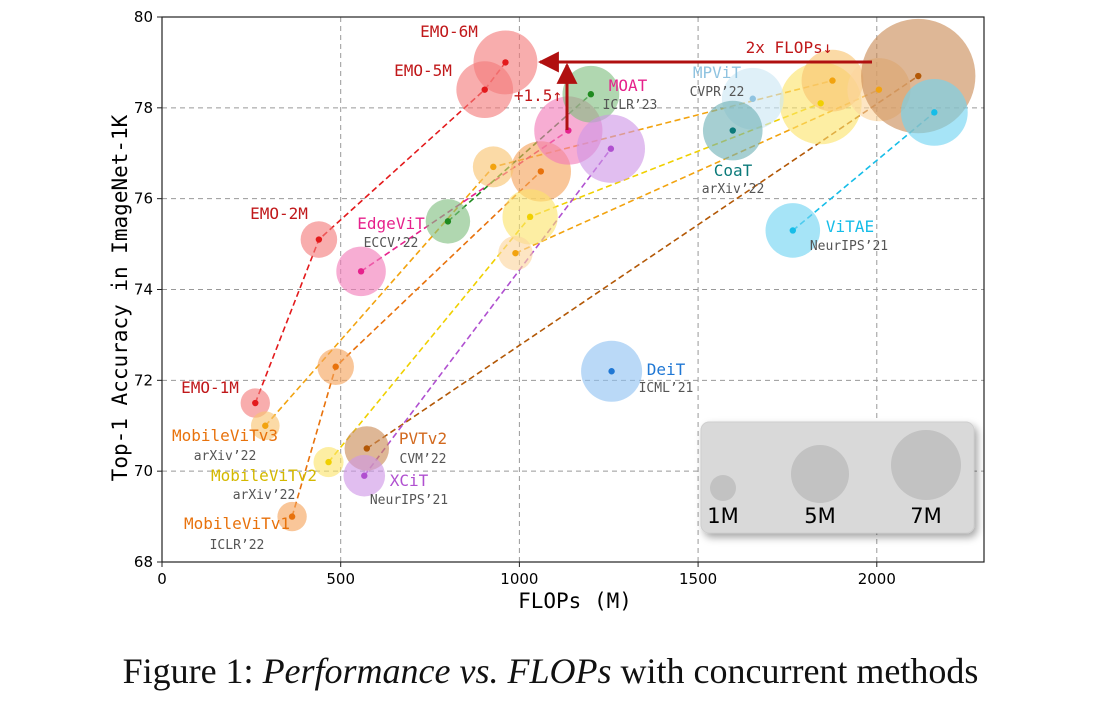 This screenshot has width=1101, height=705. I want to click on size-legend-1m-bubble, so click(723, 488).